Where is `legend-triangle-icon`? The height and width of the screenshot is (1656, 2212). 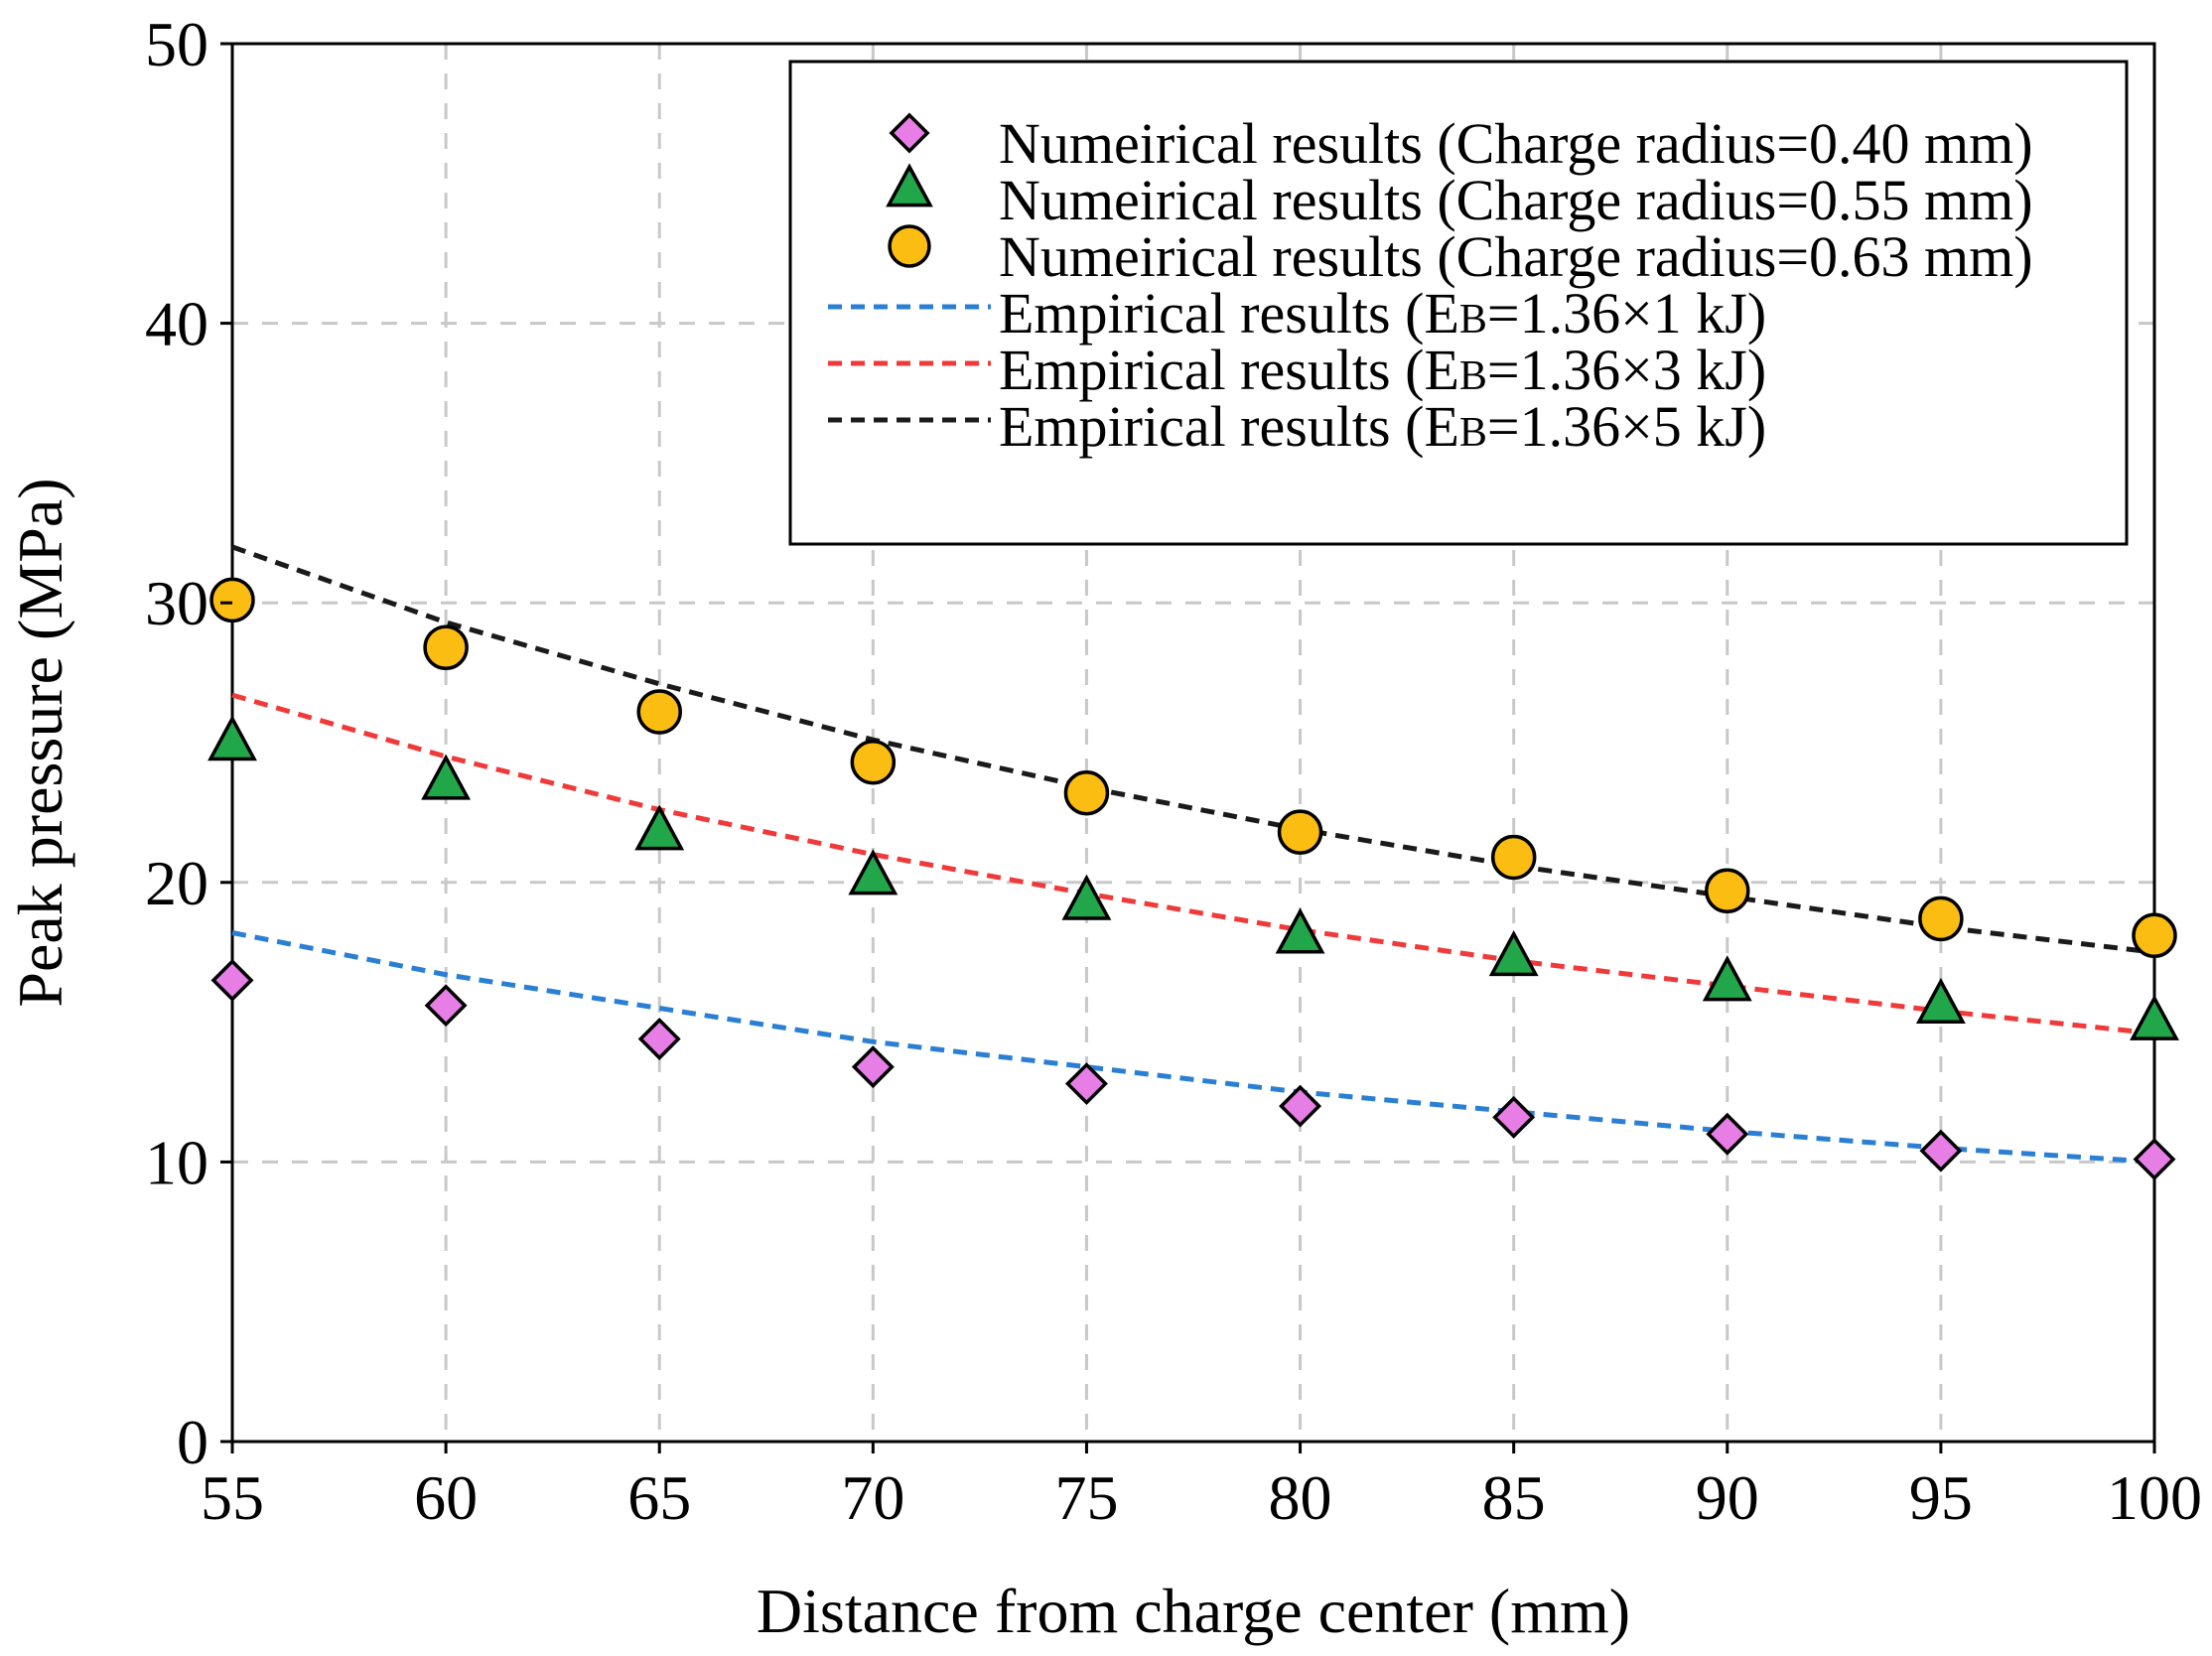
legend-triangle-icon is located at coordinates (909, 185).